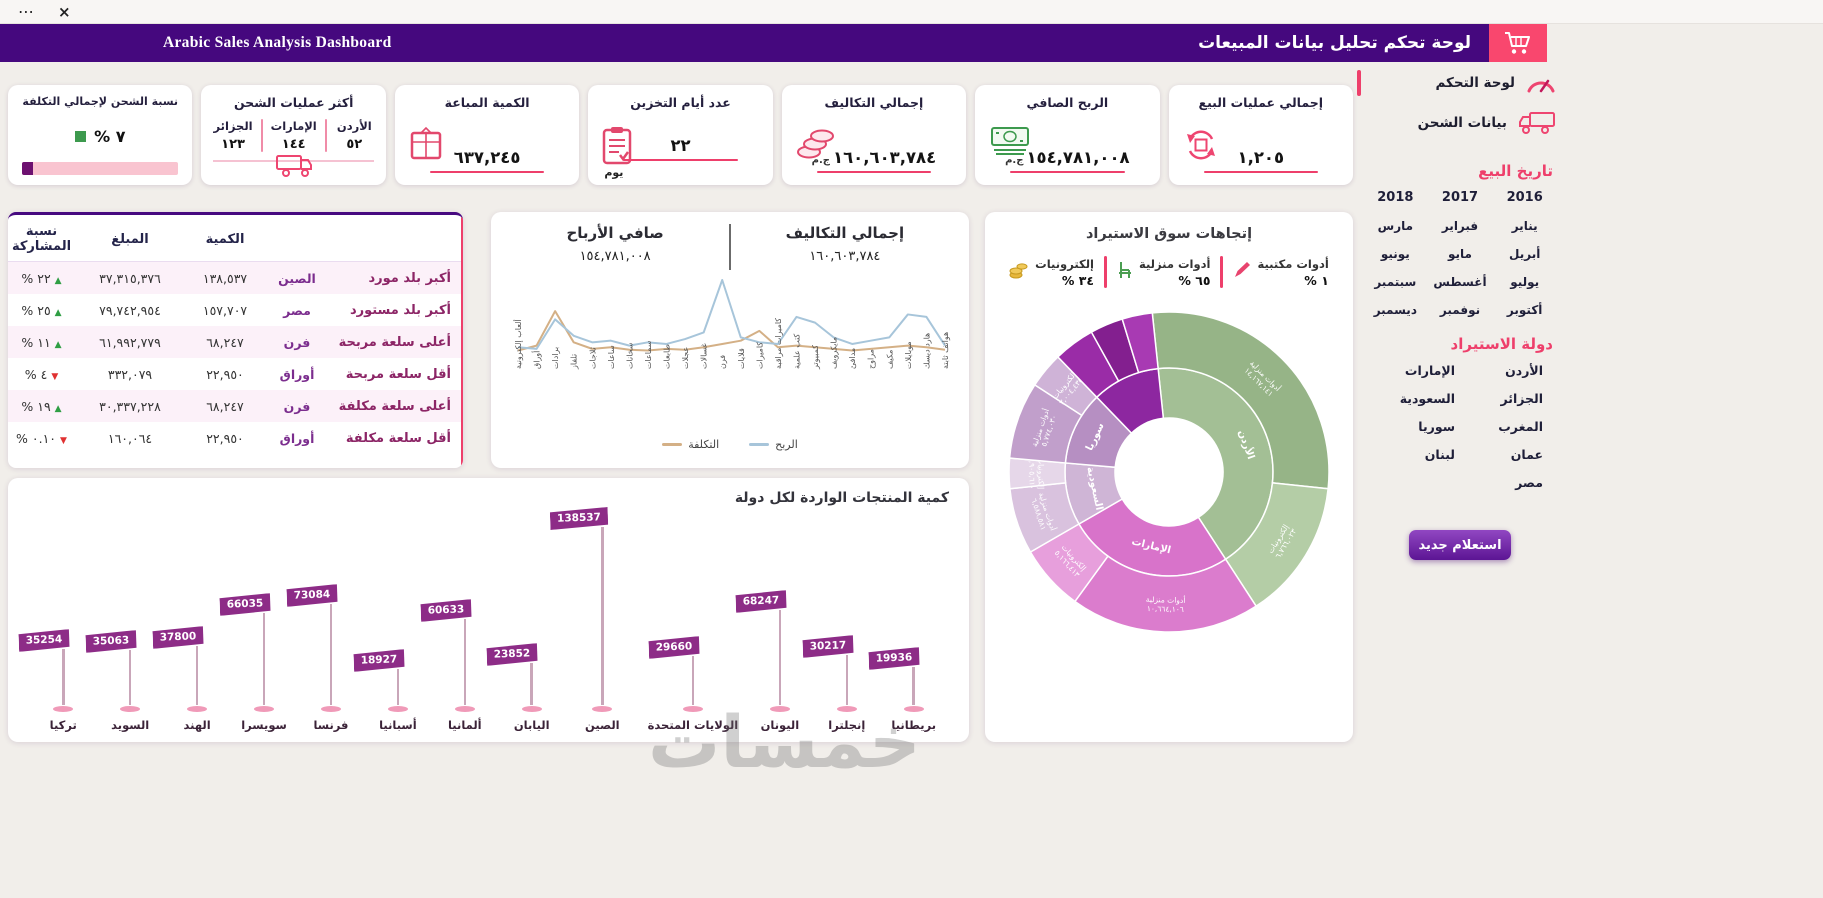 The image size is (1823, 898). I want to click on chart-title: إجمالي التكاليف, so click(845, 233).